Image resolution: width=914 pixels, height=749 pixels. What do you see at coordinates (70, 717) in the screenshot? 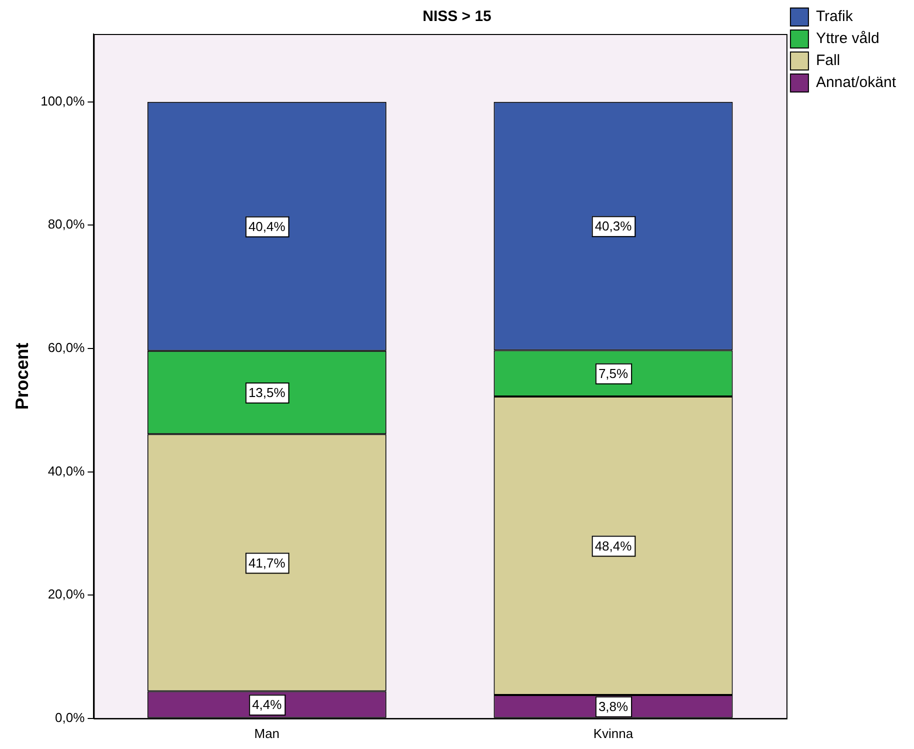
I see `y-tick-label: 0,0%` at bounding box center [70, 717].